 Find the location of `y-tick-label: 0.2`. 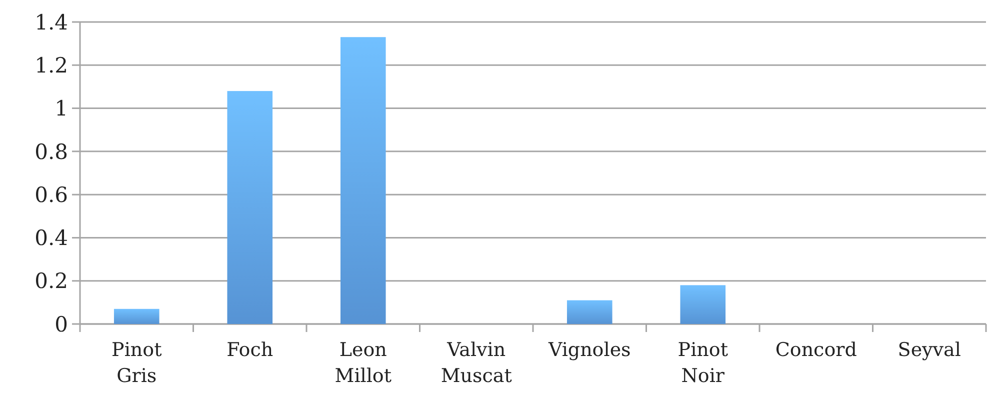

y-tick-label: 0.2 is located at coordinates (51, 281).